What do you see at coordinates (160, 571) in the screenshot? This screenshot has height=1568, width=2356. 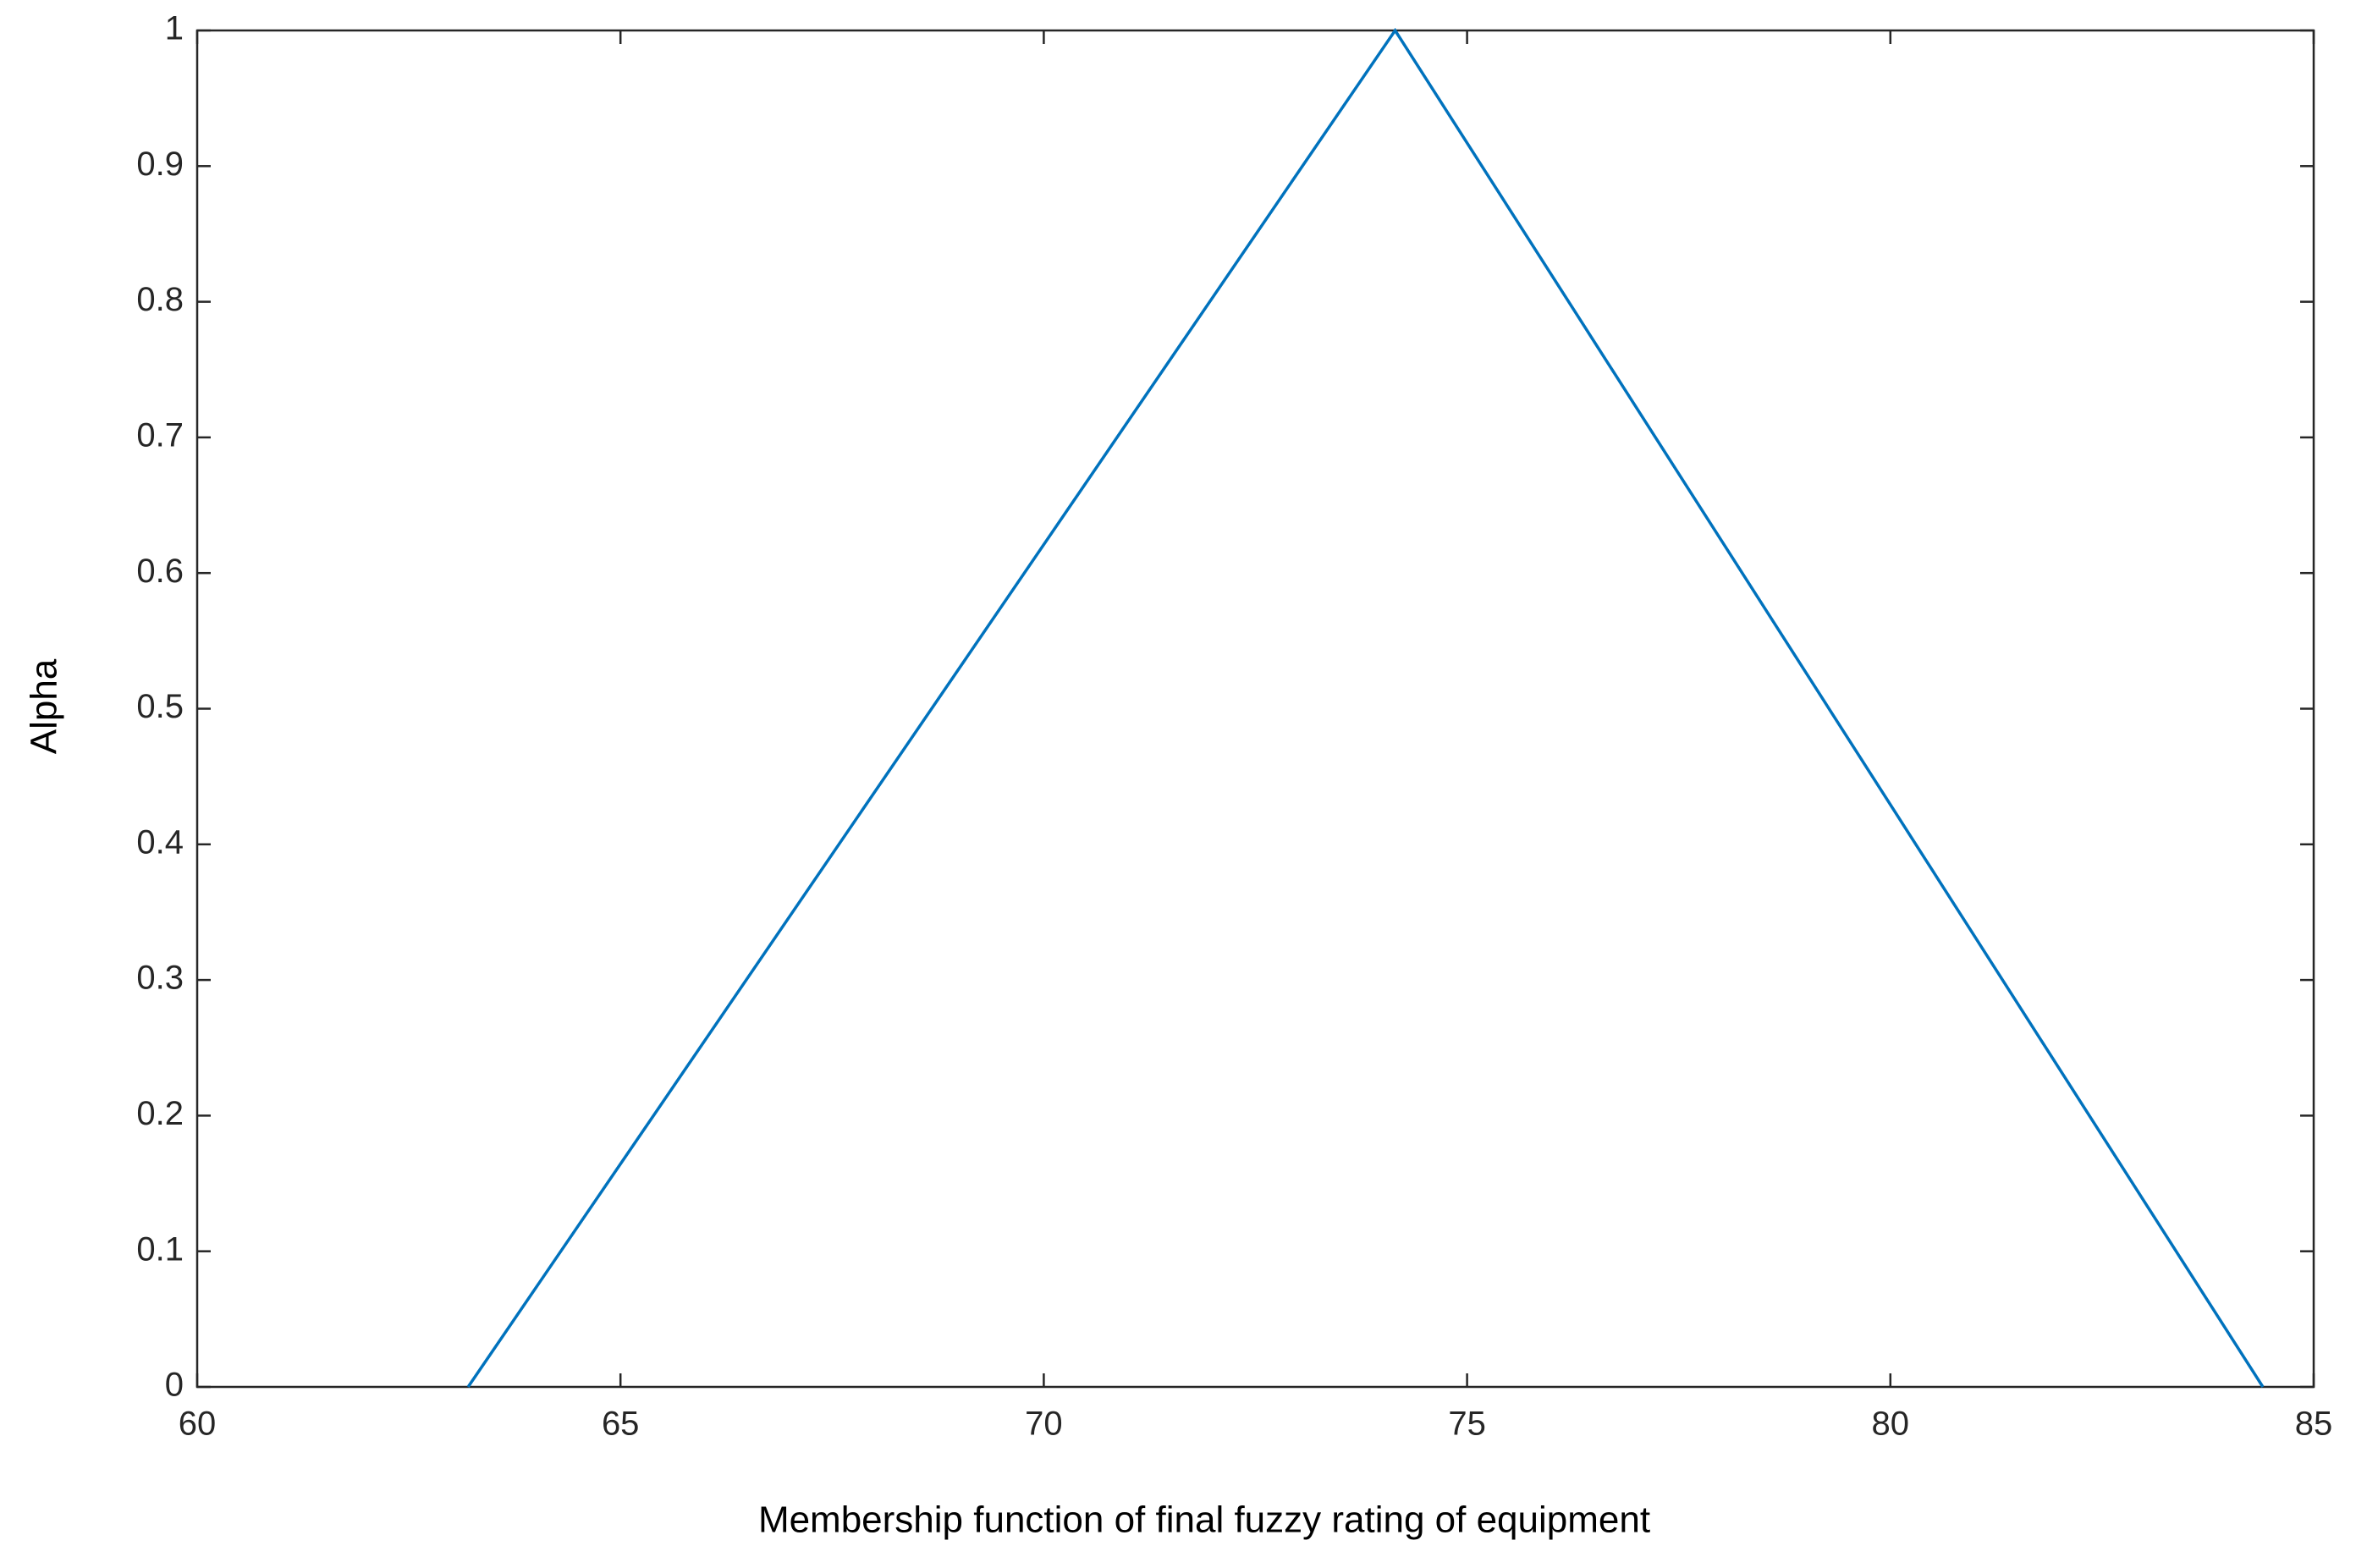 I see `y-tick-label: 0.6` at bounding box center [160, 571].